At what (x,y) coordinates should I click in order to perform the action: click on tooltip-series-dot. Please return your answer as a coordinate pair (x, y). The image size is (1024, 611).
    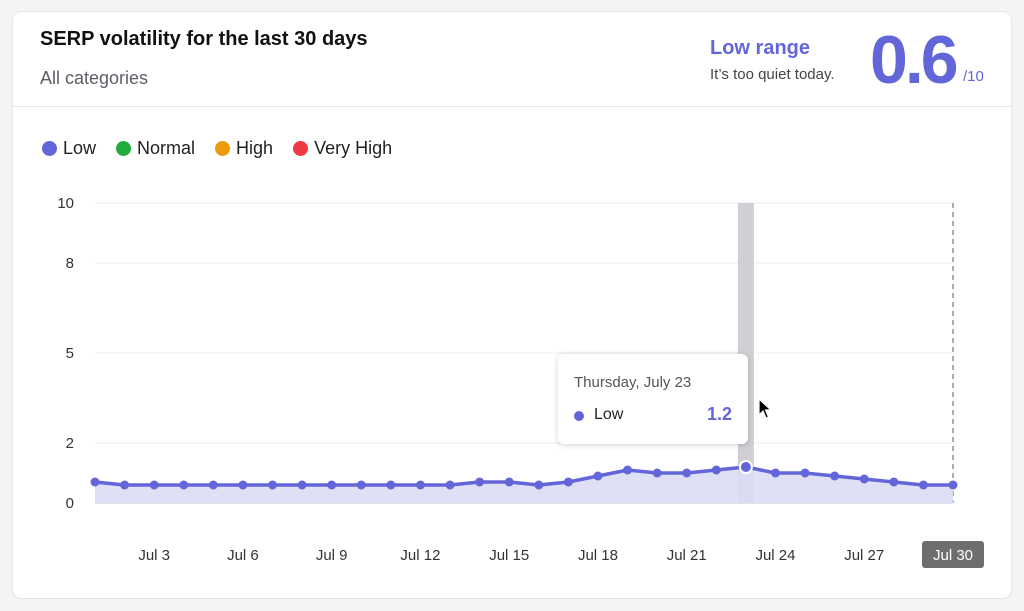
    Looking at the image, I should click on (579, 416).